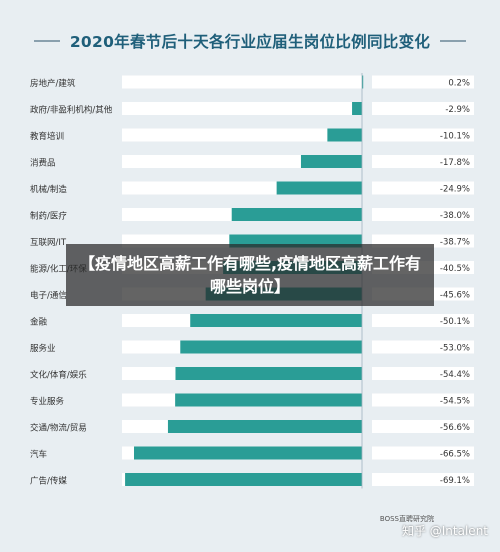 This screenshot has width=500, height=552. I want to click on category-label: 金融, so click(39, 322).